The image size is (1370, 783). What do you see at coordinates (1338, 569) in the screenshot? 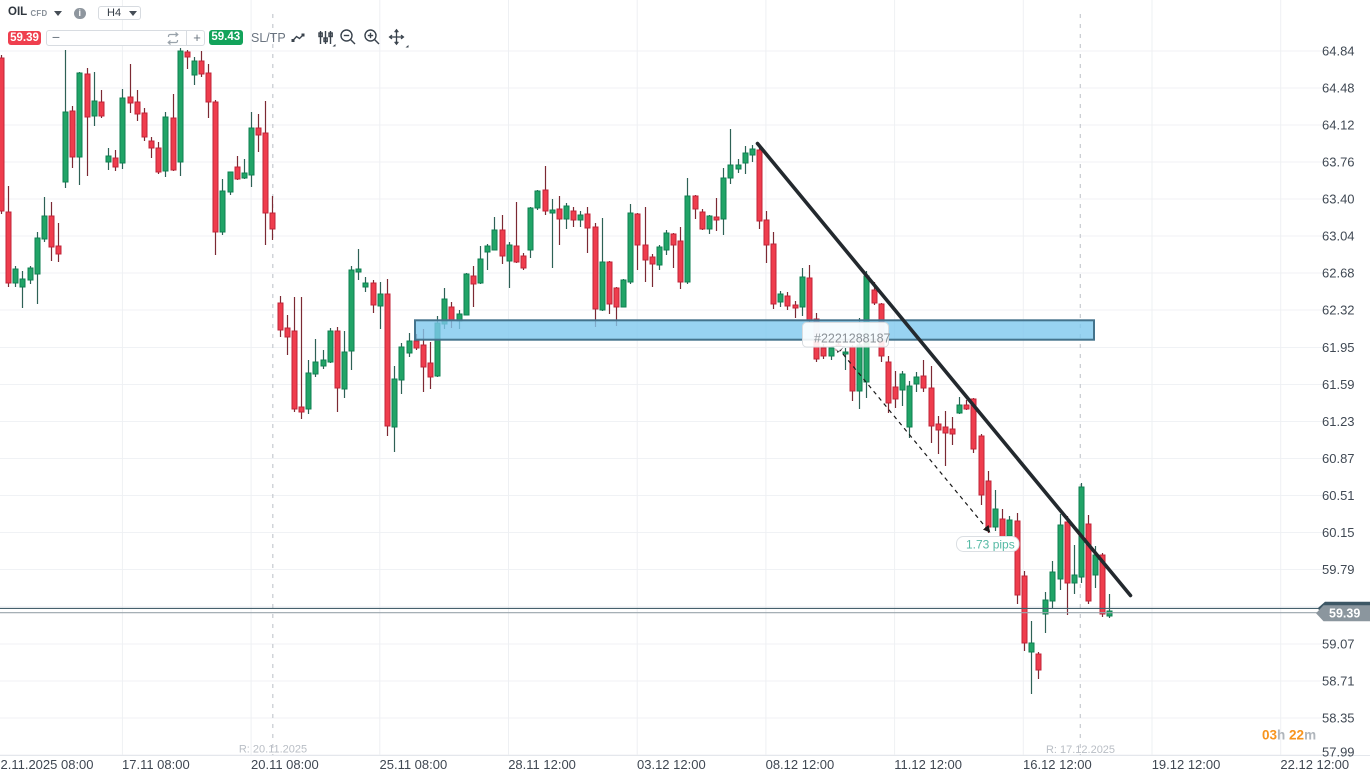
I see `svg-text: 59.79` at bounding box center [1338, 569].